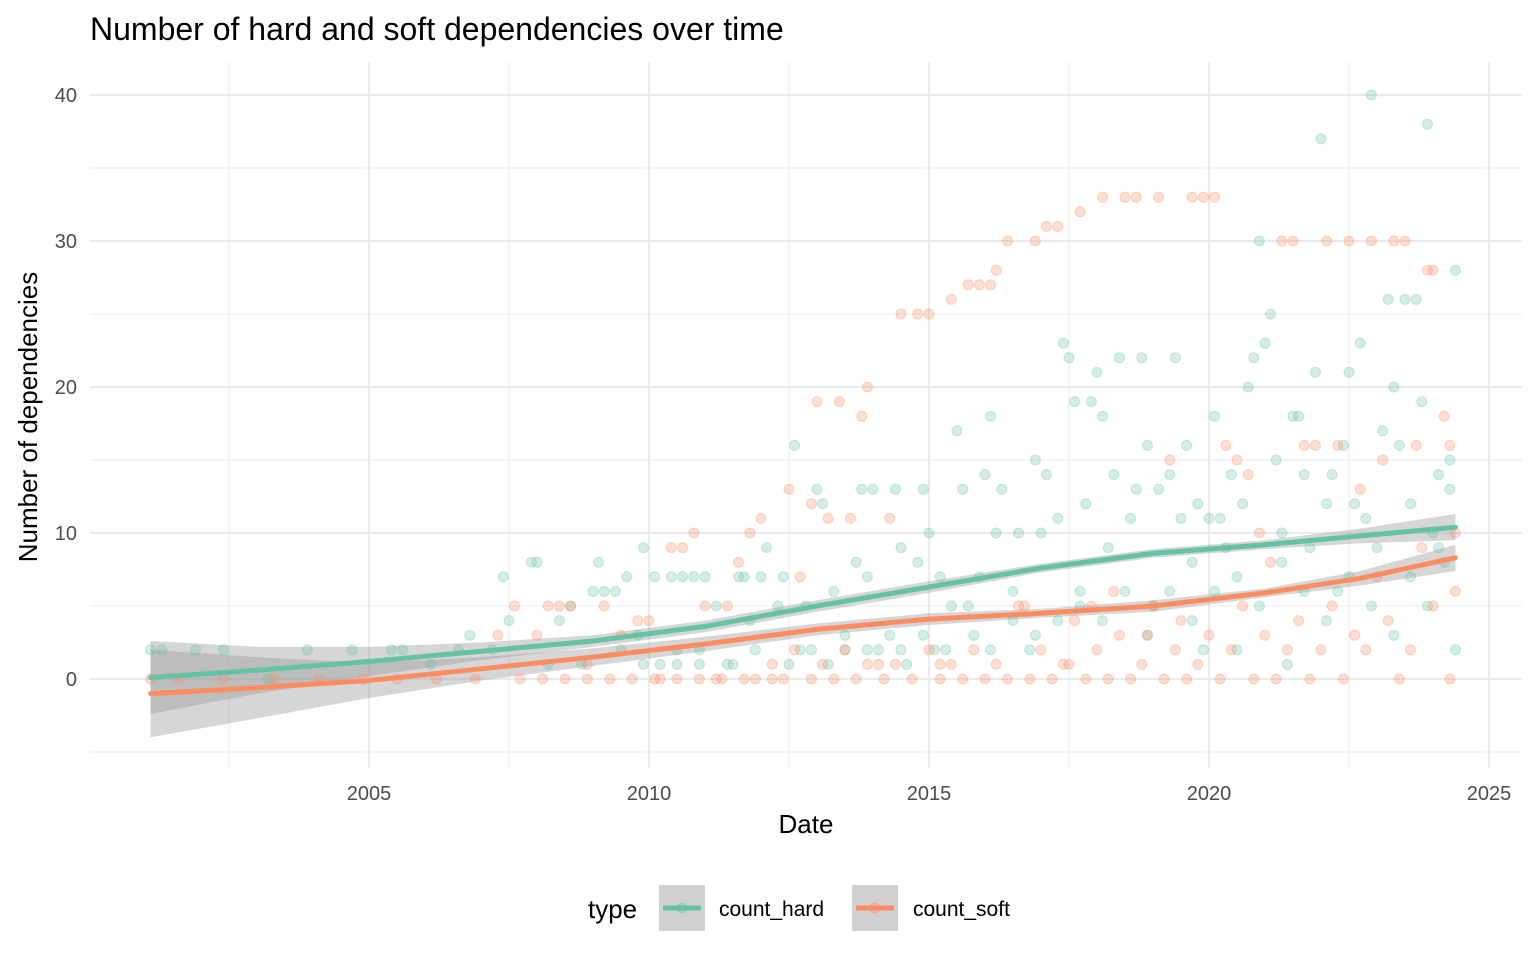 This screenshot has height=960, width=1536. What do you see at coordinates (66, 388) in the screenshot?
I see `y-tick-label: 20` at bounding box center [66, 388].